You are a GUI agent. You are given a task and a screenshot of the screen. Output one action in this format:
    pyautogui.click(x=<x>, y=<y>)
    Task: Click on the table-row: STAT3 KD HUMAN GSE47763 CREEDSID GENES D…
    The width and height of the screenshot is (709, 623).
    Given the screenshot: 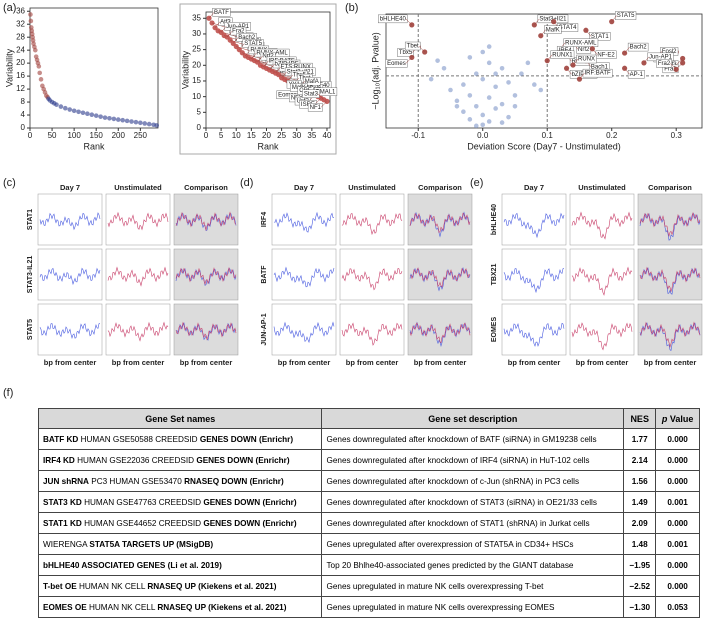 What is the action you would take?
    pyautogui.click(x=368, y=502)
    